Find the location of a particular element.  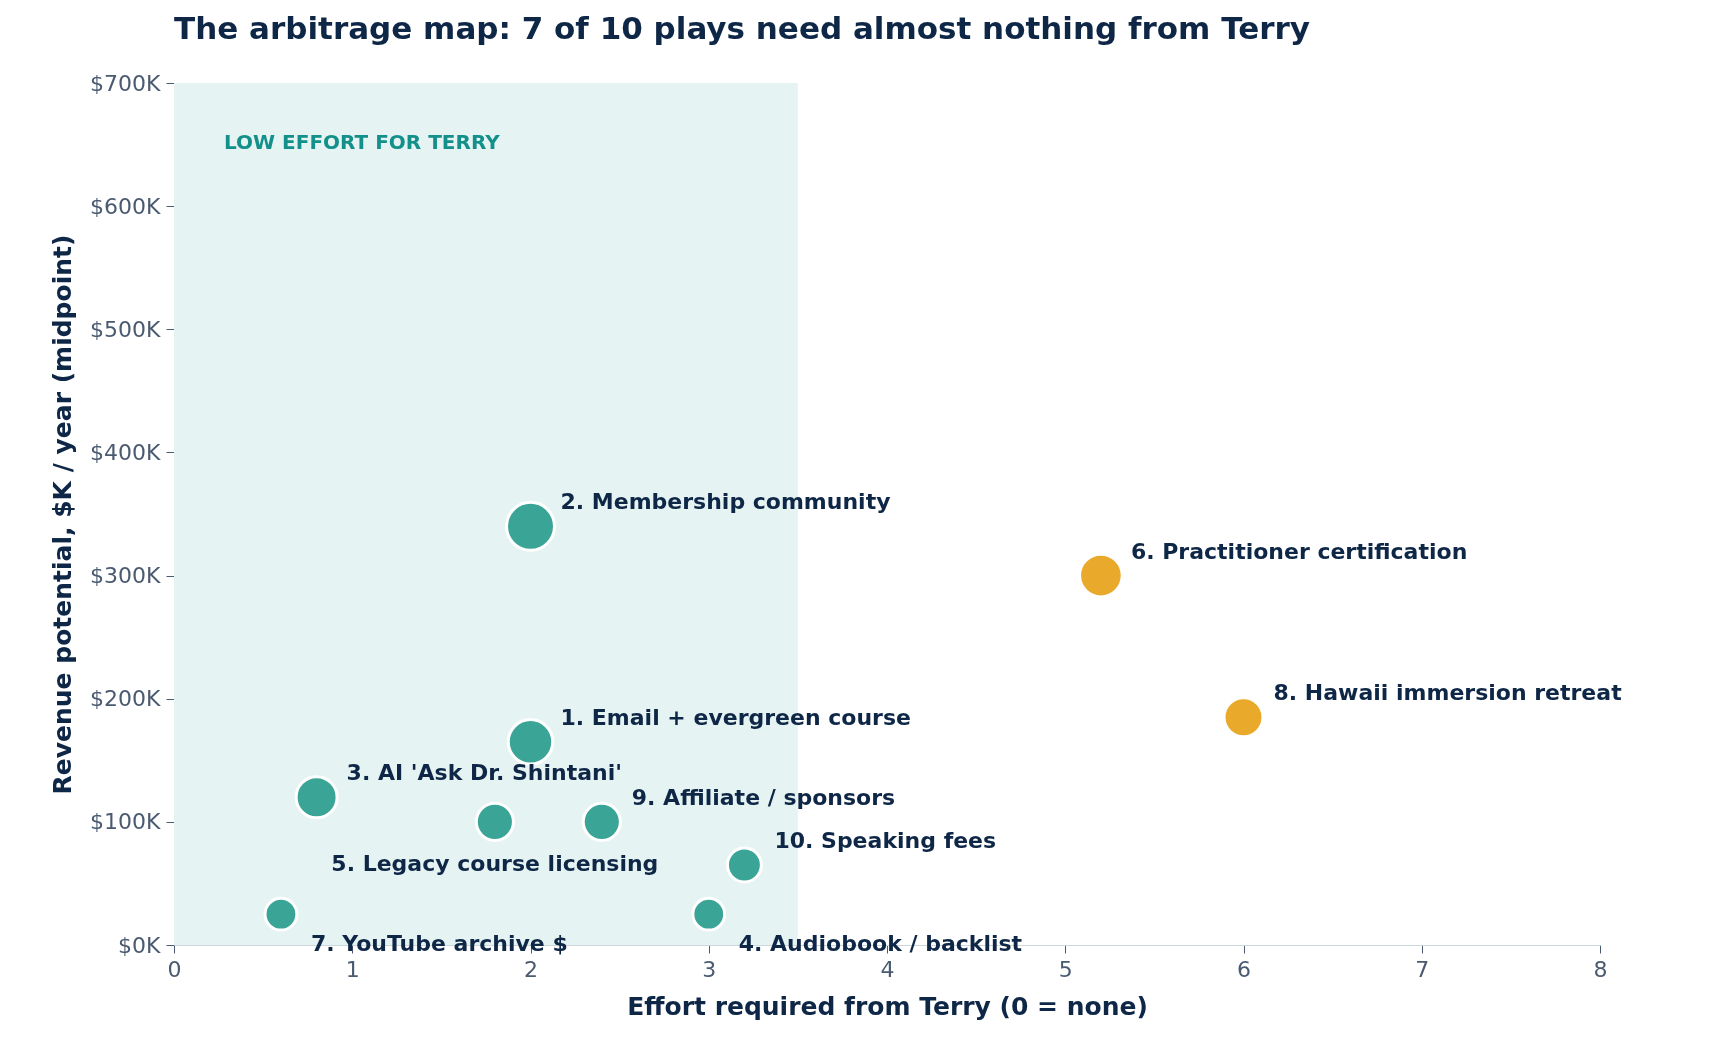

y-tick-label: $200K is located at coordinates (126, 699).